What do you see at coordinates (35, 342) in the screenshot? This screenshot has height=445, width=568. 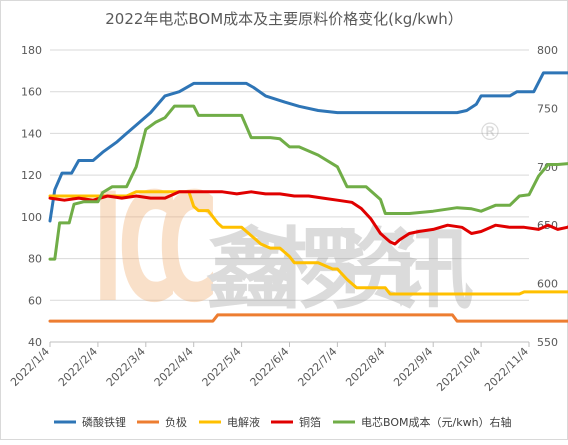 I see `y-tick-label: 40` at bounding box center [35, 342].